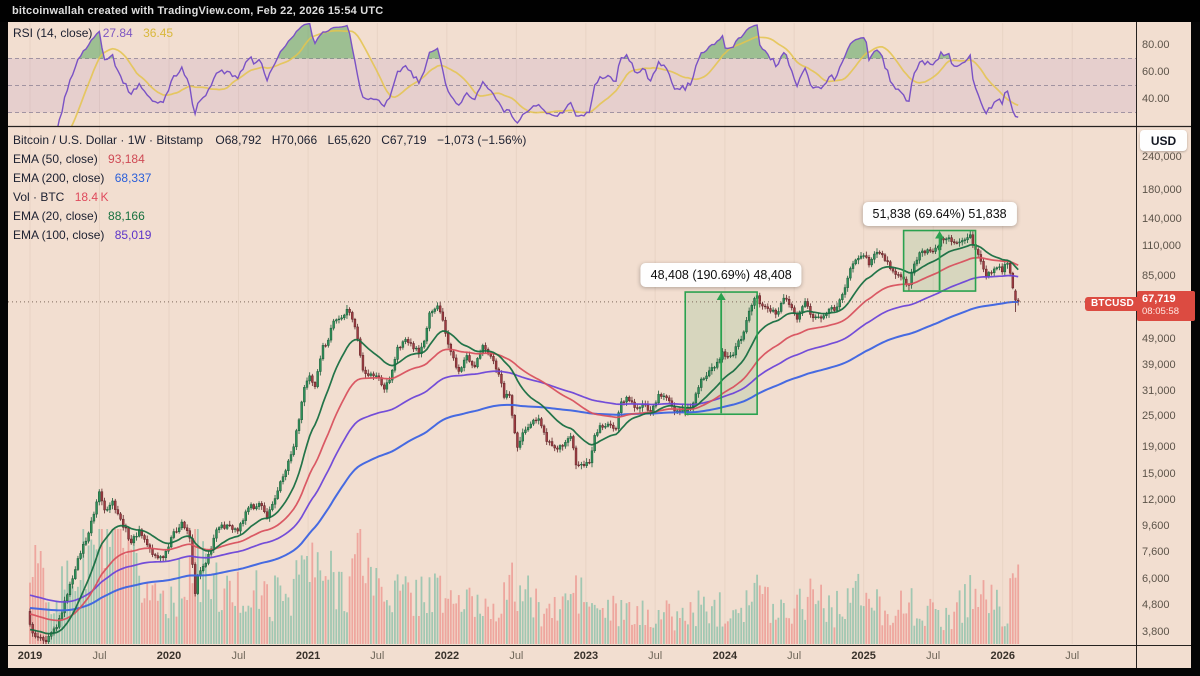  What do you see at coordinates (1163, 140) in the screenshot?
I see `currency-usd-button: USD` at bounding box center [1163, 140].